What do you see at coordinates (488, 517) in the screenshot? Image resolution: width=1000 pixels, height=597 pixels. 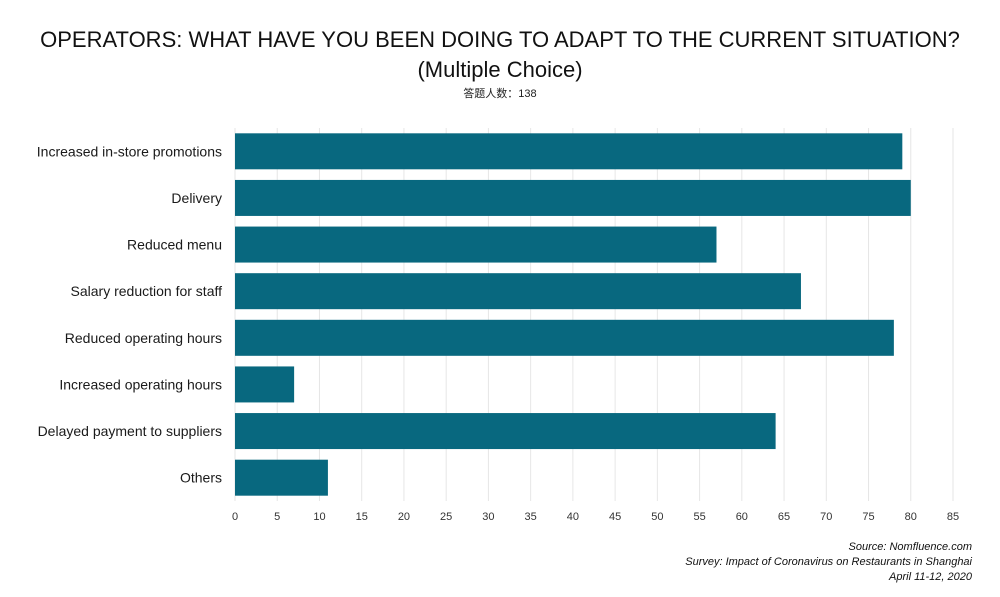 I see `x-tick-label: 30` at bounding box center [488, 517].